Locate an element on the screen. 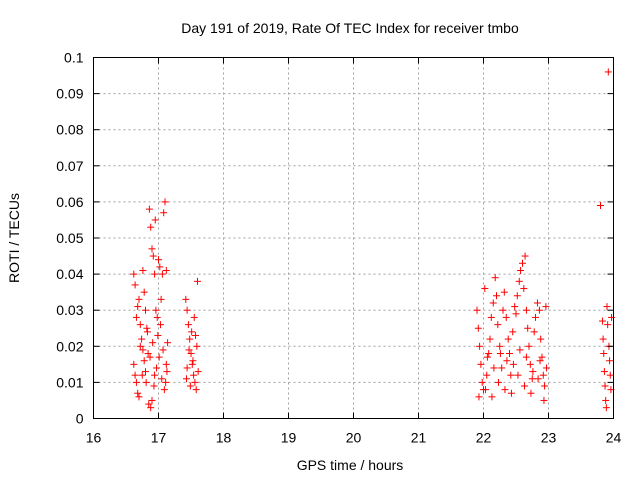 This screenshot has width=640, height=480. x-tick-label: 16 is located at coordinates (94, 438).